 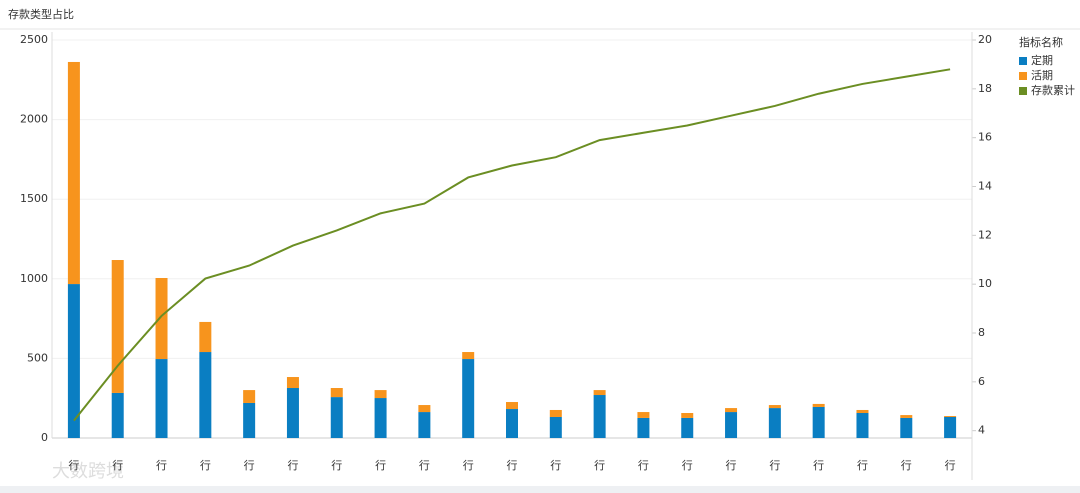 What do you see at coordinates (34, 278) in the screenshot?
I see `y-tick-label: 1000` at bounding box center [34, 278].